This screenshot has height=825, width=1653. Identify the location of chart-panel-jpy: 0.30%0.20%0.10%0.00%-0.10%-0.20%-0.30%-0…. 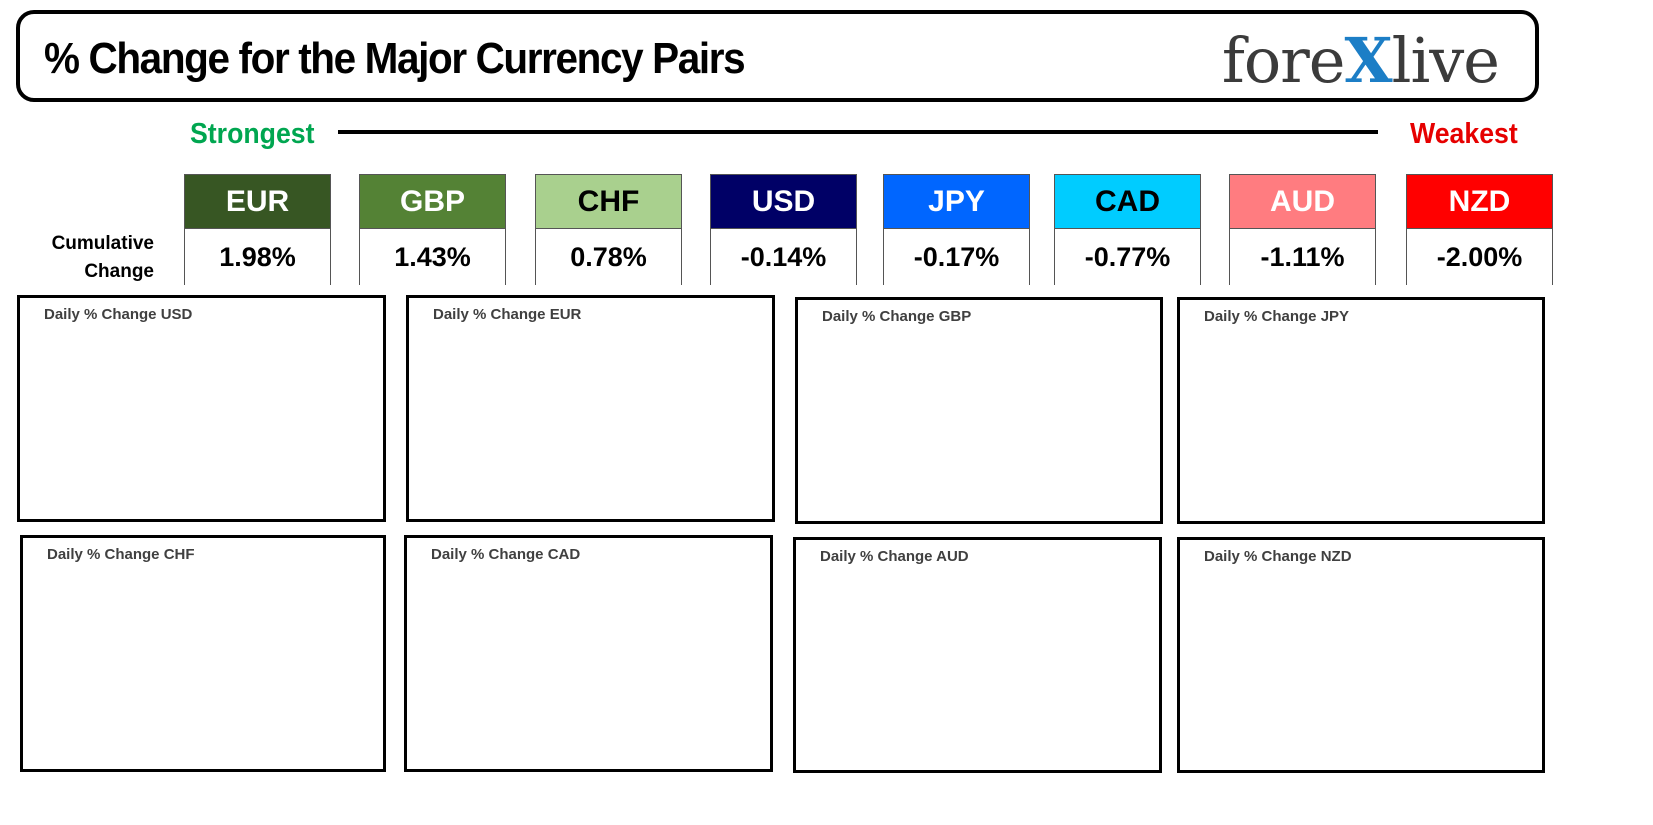
(1361, 410).